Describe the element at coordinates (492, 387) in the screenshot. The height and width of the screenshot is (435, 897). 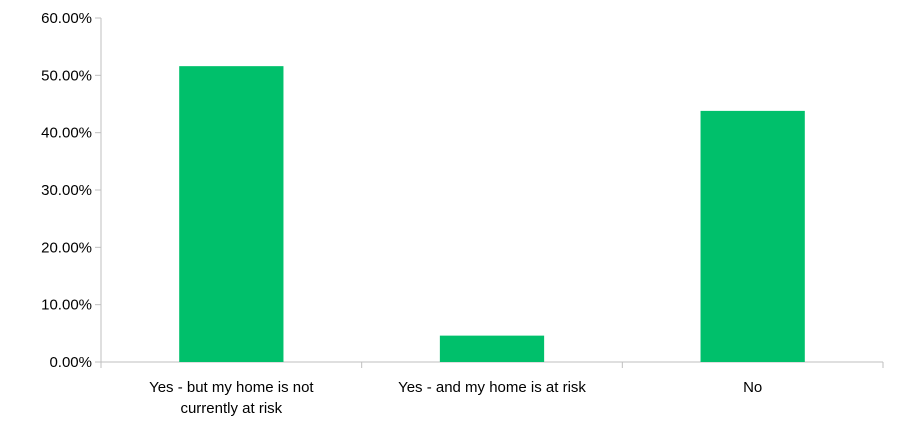
I see `x-tick-label: Yes - and my home is at risk` at that location.